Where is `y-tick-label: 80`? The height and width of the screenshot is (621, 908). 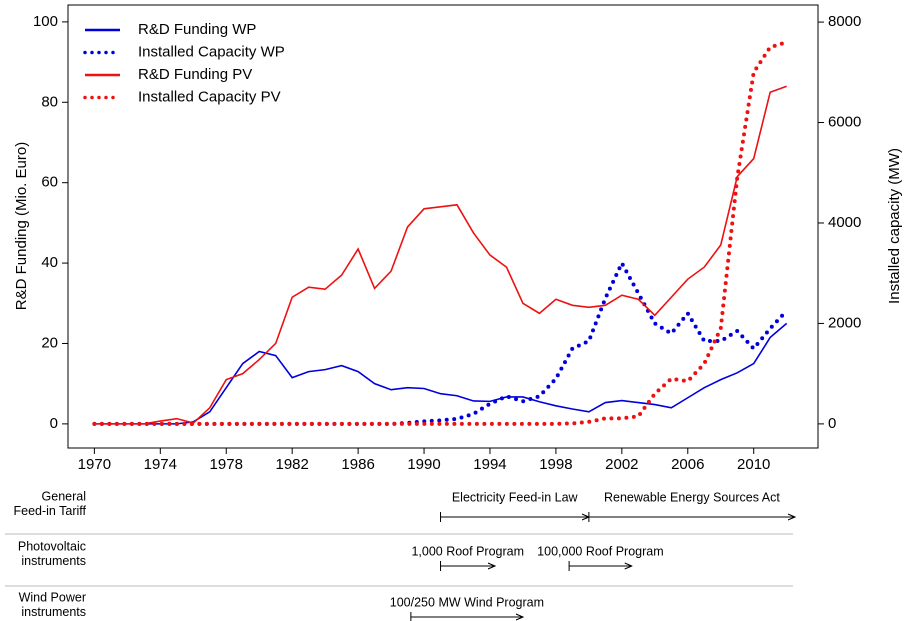 y-tick-label: 80 is located at coordinates (49, 101).